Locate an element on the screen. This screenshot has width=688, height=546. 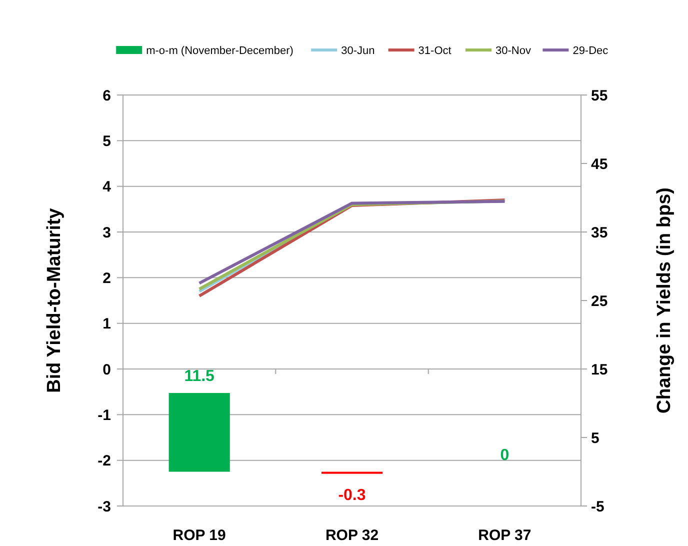
data-label: 11.5 is located at coordinates (199, 376).